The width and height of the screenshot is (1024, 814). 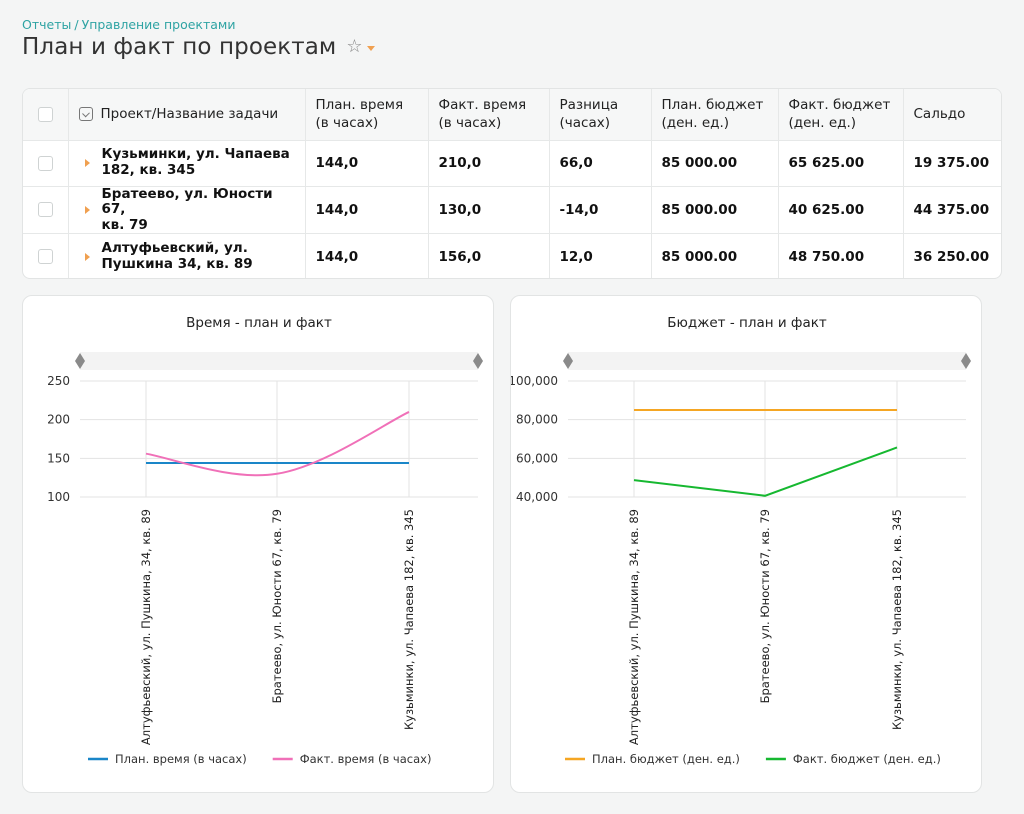 I want to click on legend-label: Факт. время (в часах), so click(x=366, y=759).